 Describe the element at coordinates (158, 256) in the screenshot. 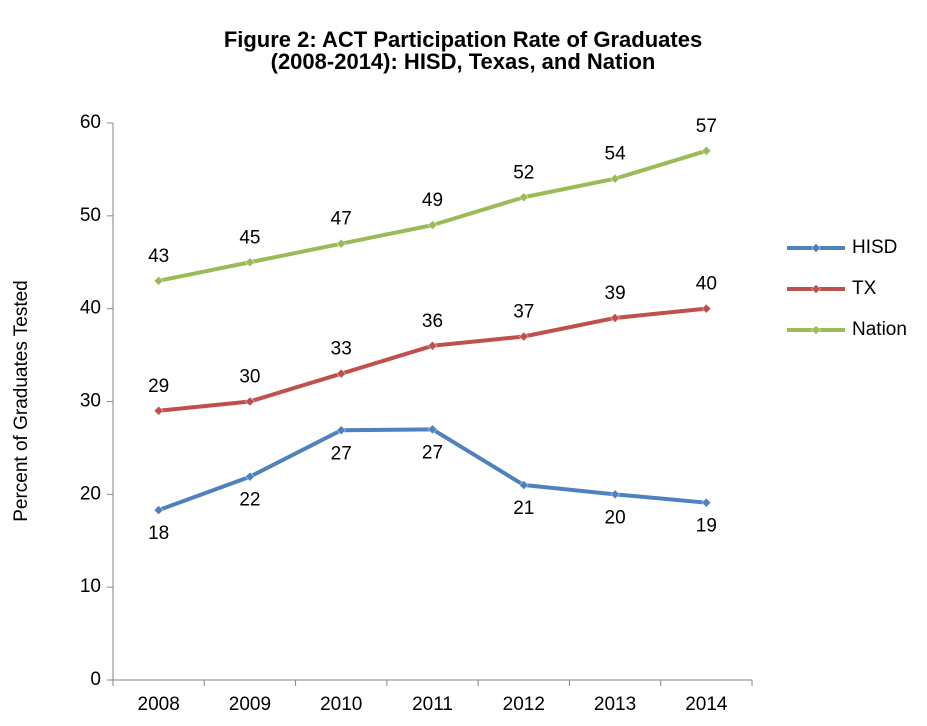

I see `data-label: 43` at that location.